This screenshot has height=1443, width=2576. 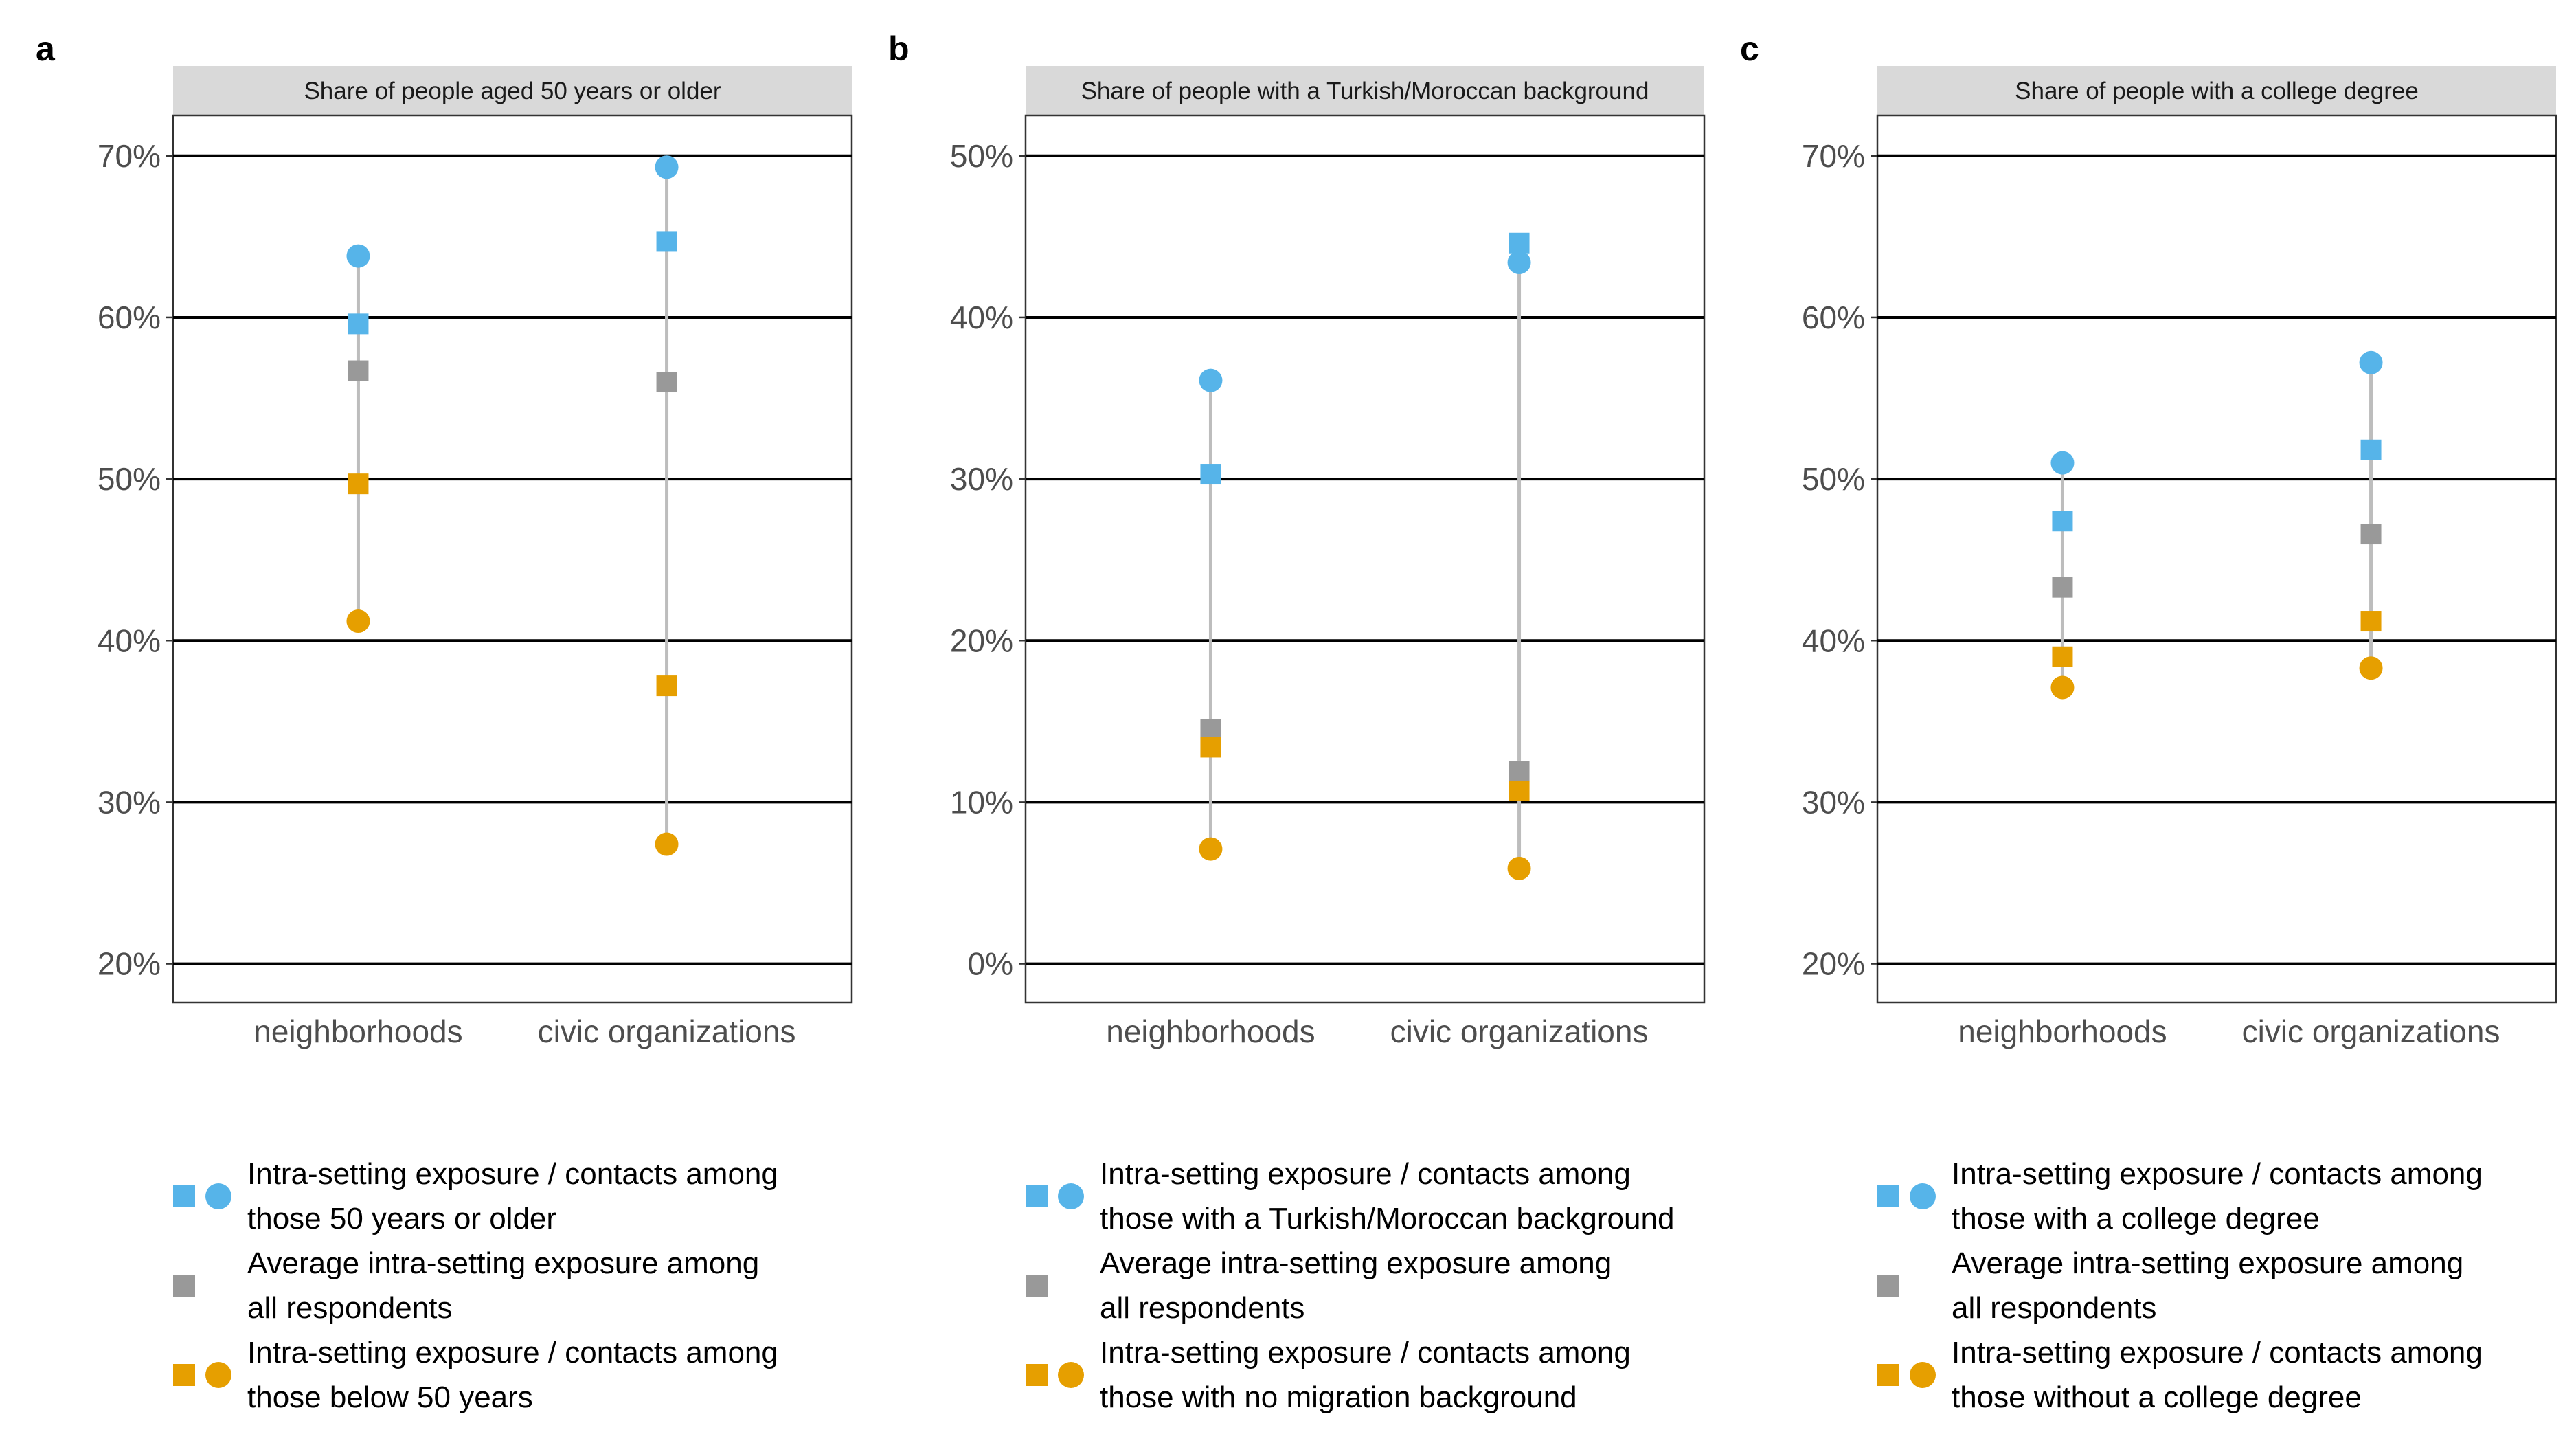 I want to click on y-tick-label: 60%, so click(x=129, y=317).